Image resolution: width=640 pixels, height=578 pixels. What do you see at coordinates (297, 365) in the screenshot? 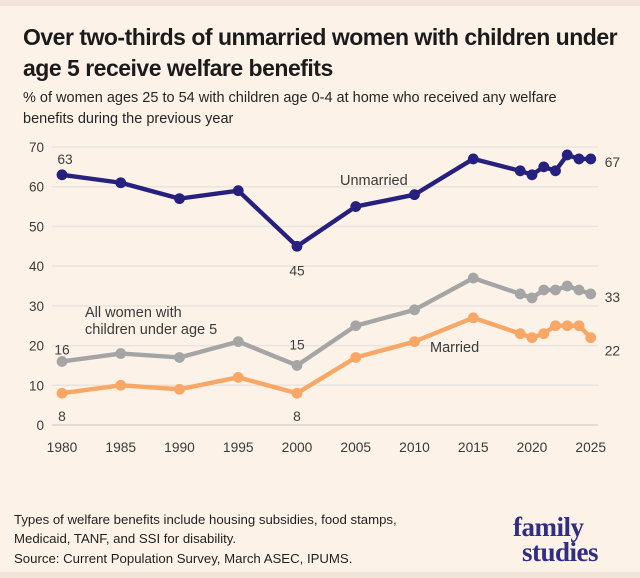
I see `data-point-all-women-with-children-under-age-5-2000` at bounding box center [297, 365].